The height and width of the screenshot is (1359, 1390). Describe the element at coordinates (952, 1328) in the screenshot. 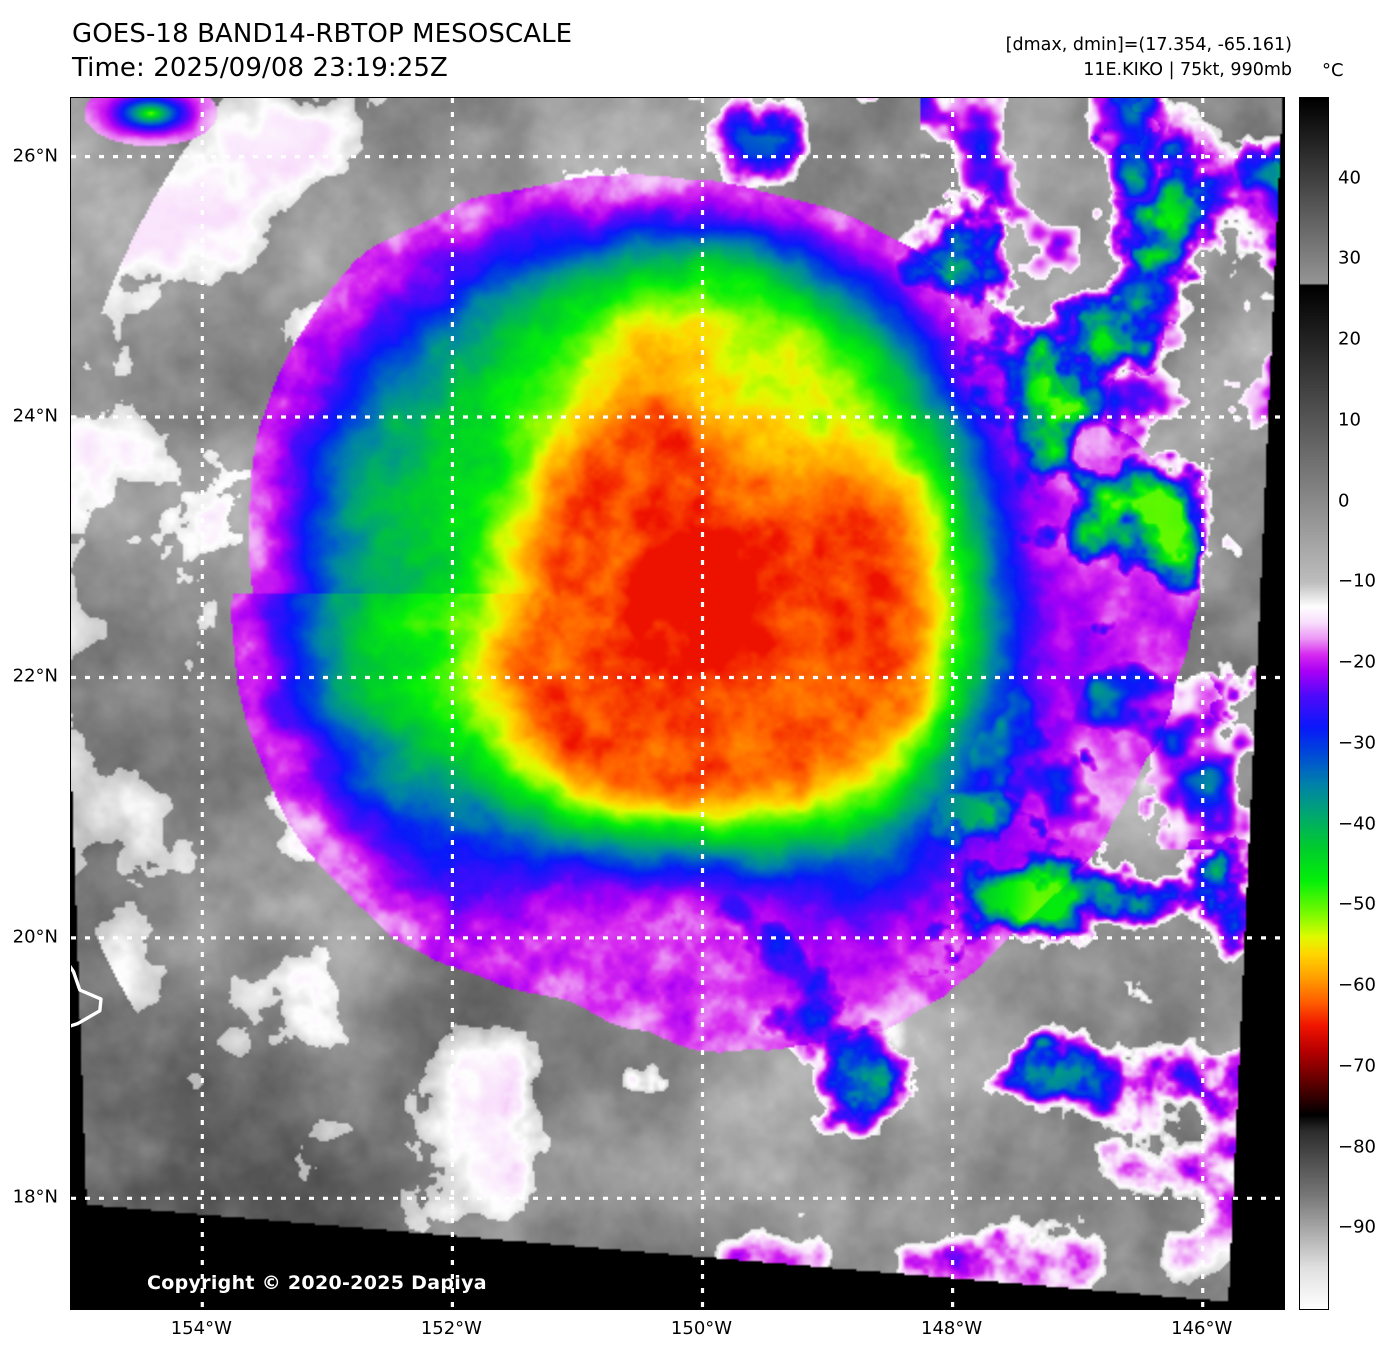

I see `longitude-tick-148W: 148°W` at that location.